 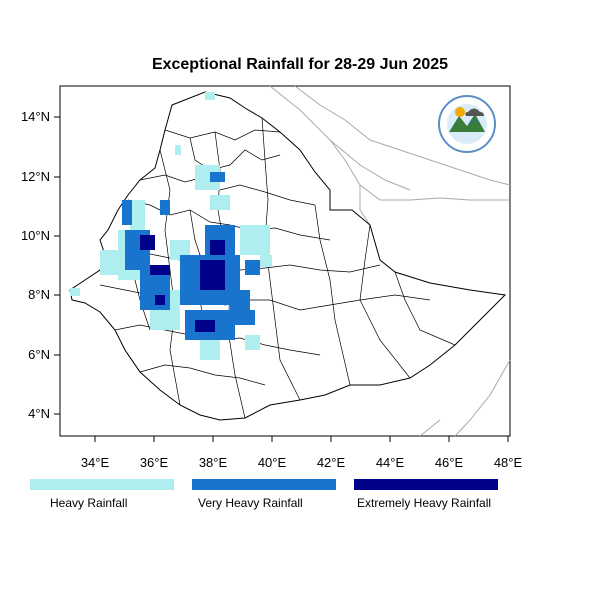 I want to click on lon-tick-label: 34°E, so click(x=95, y=462).